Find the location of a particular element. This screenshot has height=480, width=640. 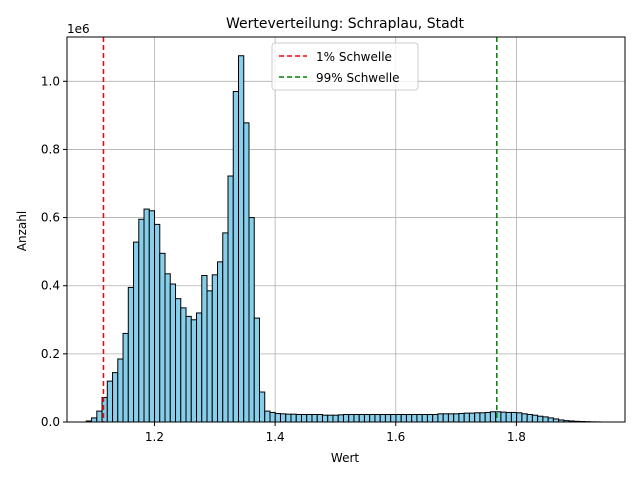

y-tick-label: 0.6 is located at coordinates (50, 218).